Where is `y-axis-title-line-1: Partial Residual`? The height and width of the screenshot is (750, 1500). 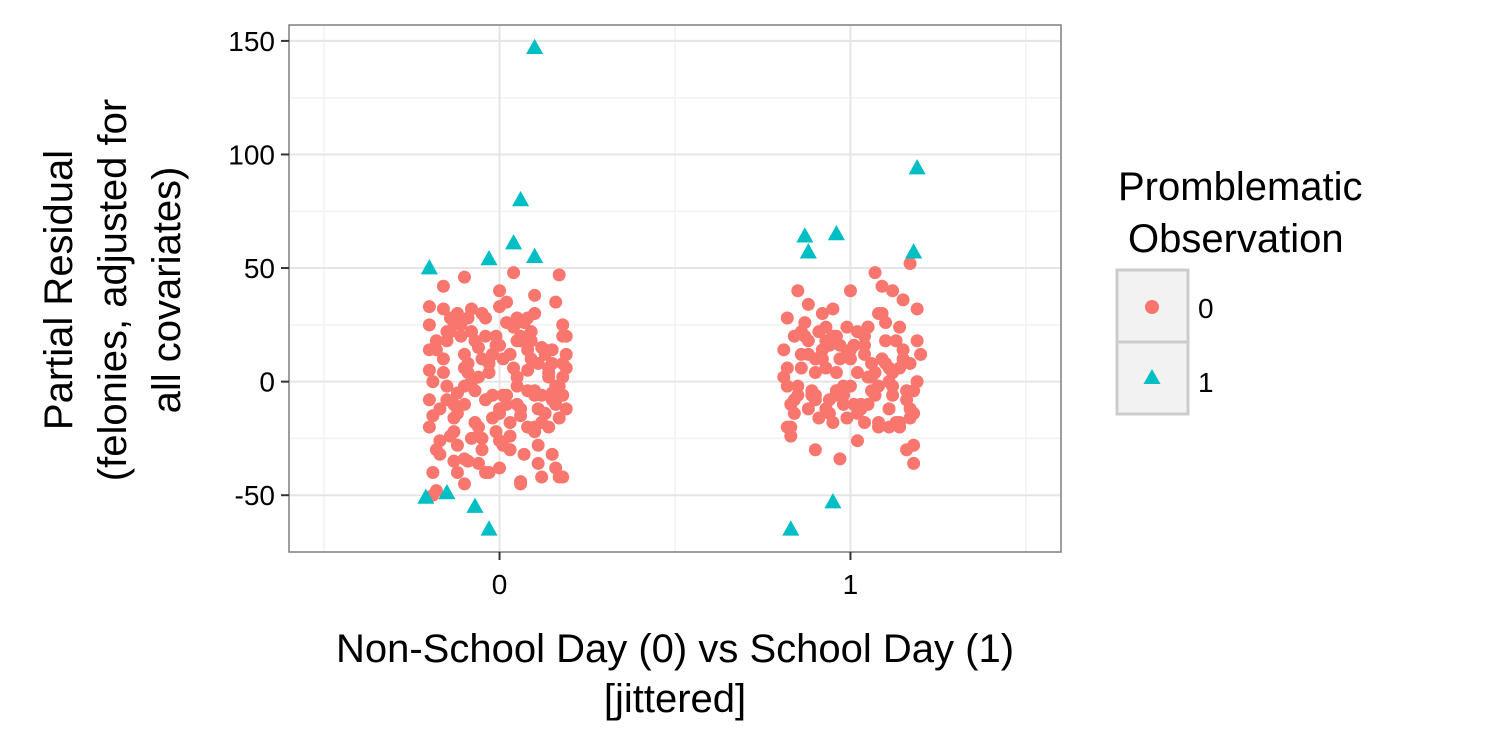
y-axis-title-line-1: Partial Residual is located at coordinates (59, 290).